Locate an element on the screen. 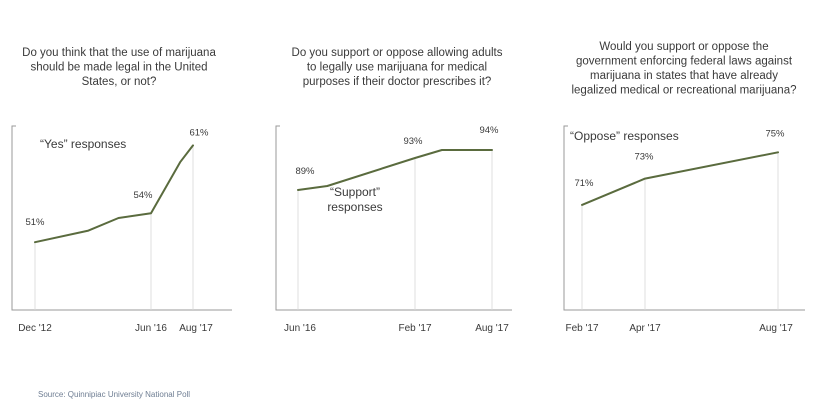  chart-title-line: to legally use marijuana for medical is located at coordinates (397, 68).